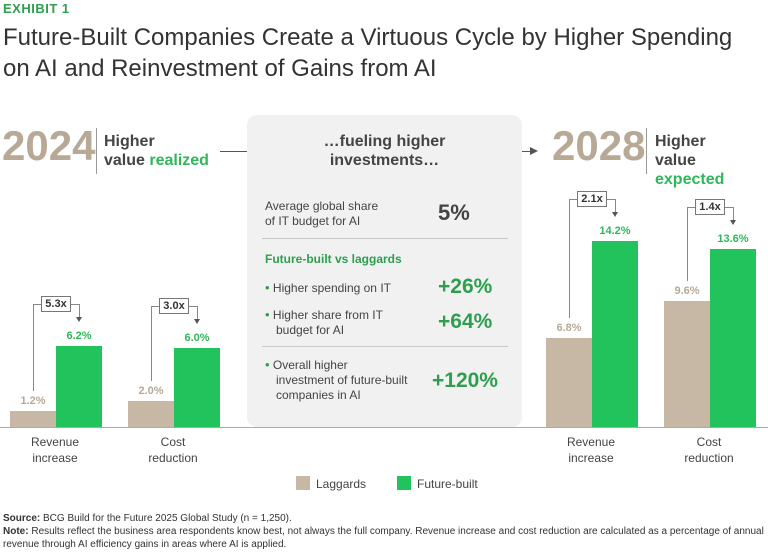  I want to click on legend-swatch-laggards, so click(303, 483).